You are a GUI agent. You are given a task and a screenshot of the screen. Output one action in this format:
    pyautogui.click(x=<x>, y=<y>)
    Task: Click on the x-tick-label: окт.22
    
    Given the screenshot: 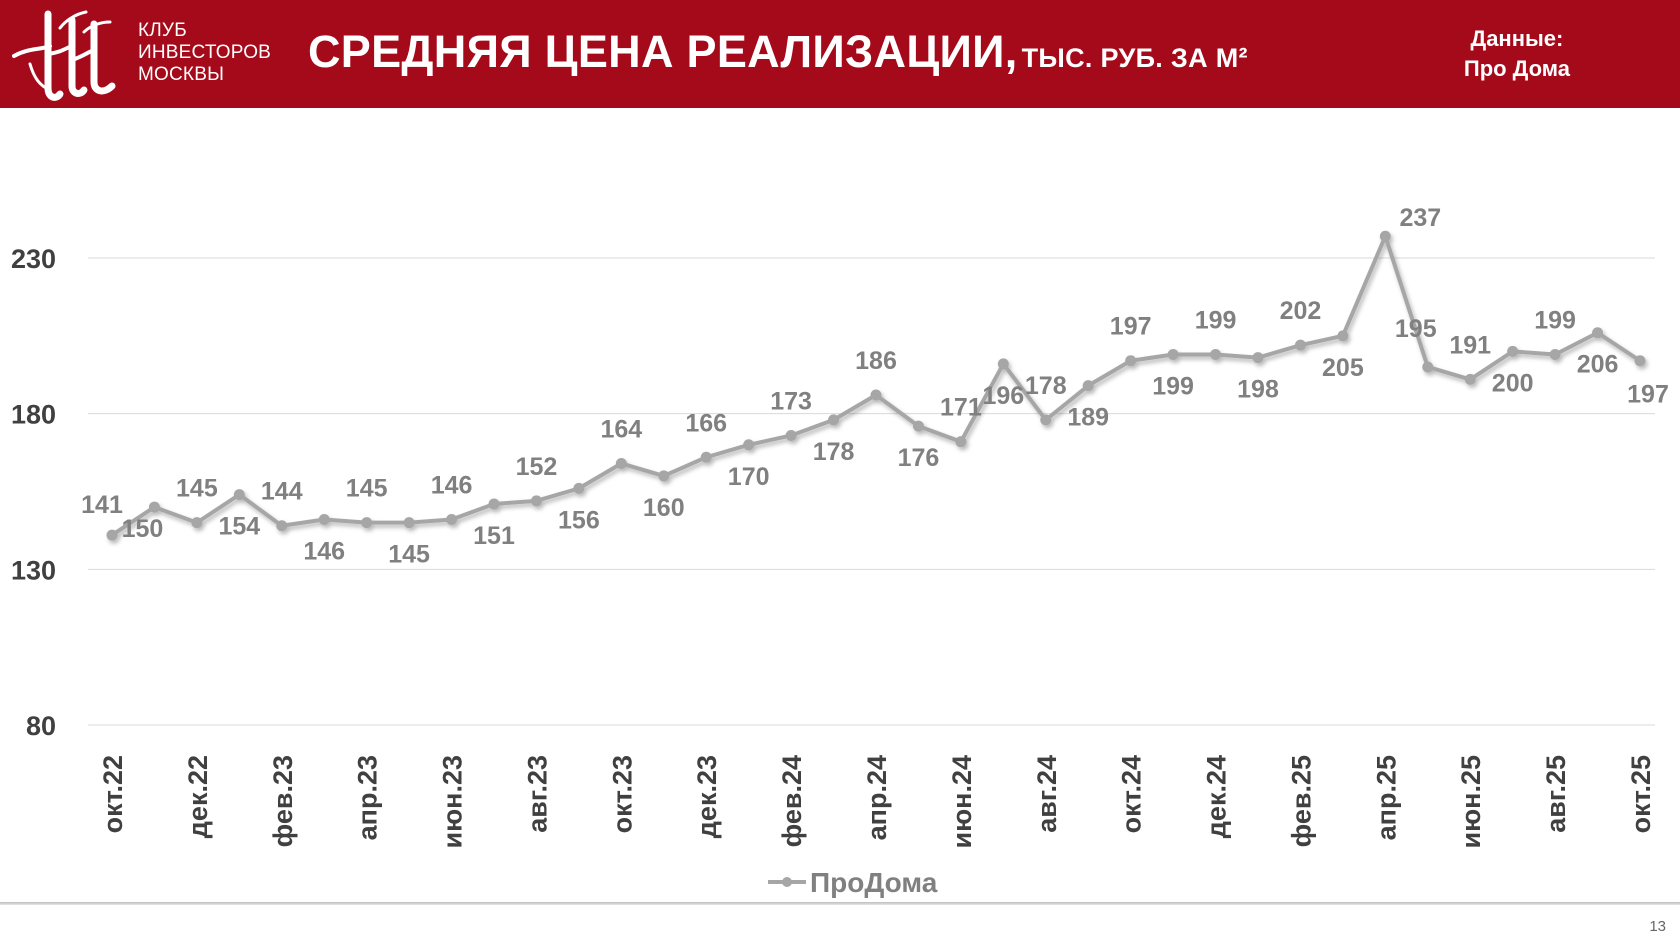 What is the action you would take?
    pyautogui.click(x=113, y=794)
    